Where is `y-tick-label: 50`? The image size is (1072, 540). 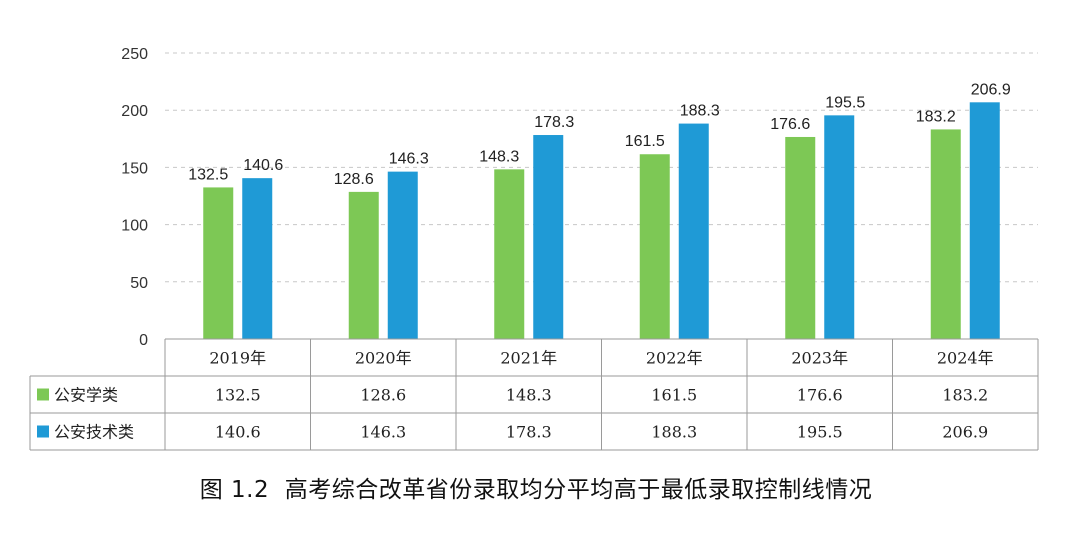 y-tick-label: 50 is located at coordinates (139, 283).